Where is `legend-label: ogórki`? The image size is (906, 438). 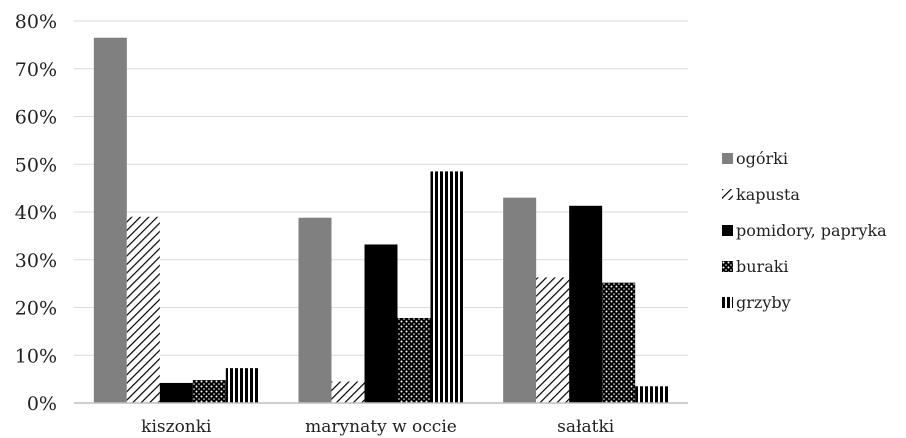 legend-label: ogórki is located at coordinates (762, 158).